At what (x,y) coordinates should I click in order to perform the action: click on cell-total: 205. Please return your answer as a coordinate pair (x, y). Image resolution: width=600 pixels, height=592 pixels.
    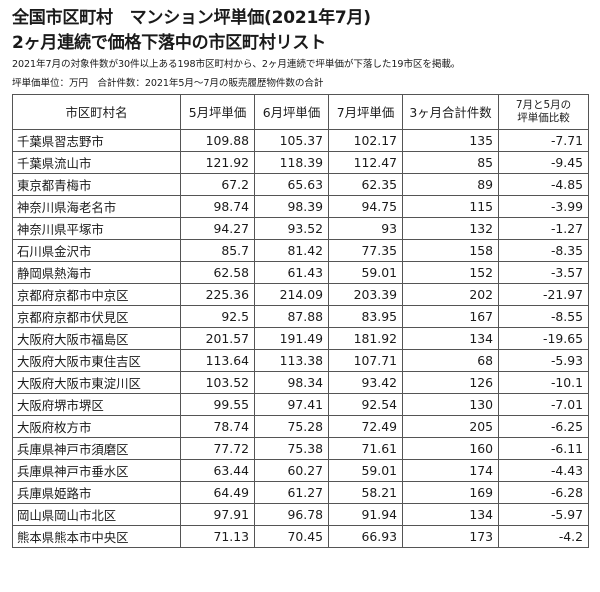
    Looking at the image, I should click on (450, 426).